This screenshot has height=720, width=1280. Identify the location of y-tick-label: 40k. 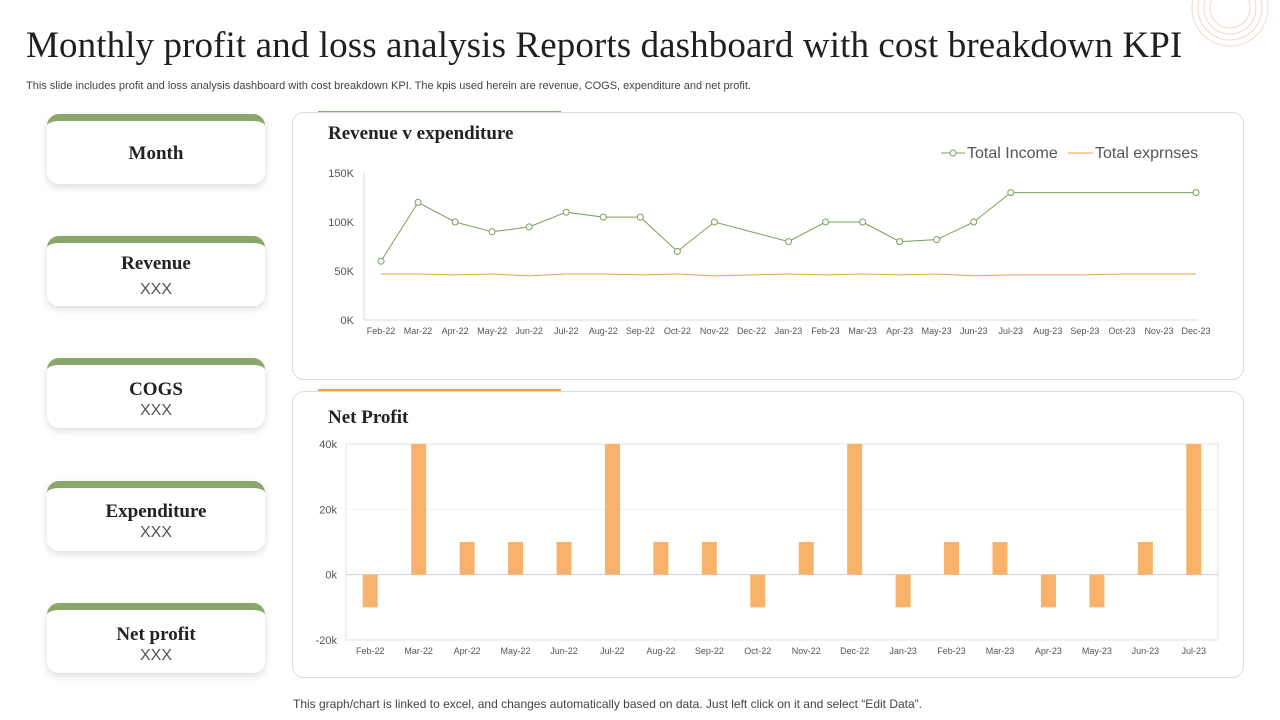
(328, 445).